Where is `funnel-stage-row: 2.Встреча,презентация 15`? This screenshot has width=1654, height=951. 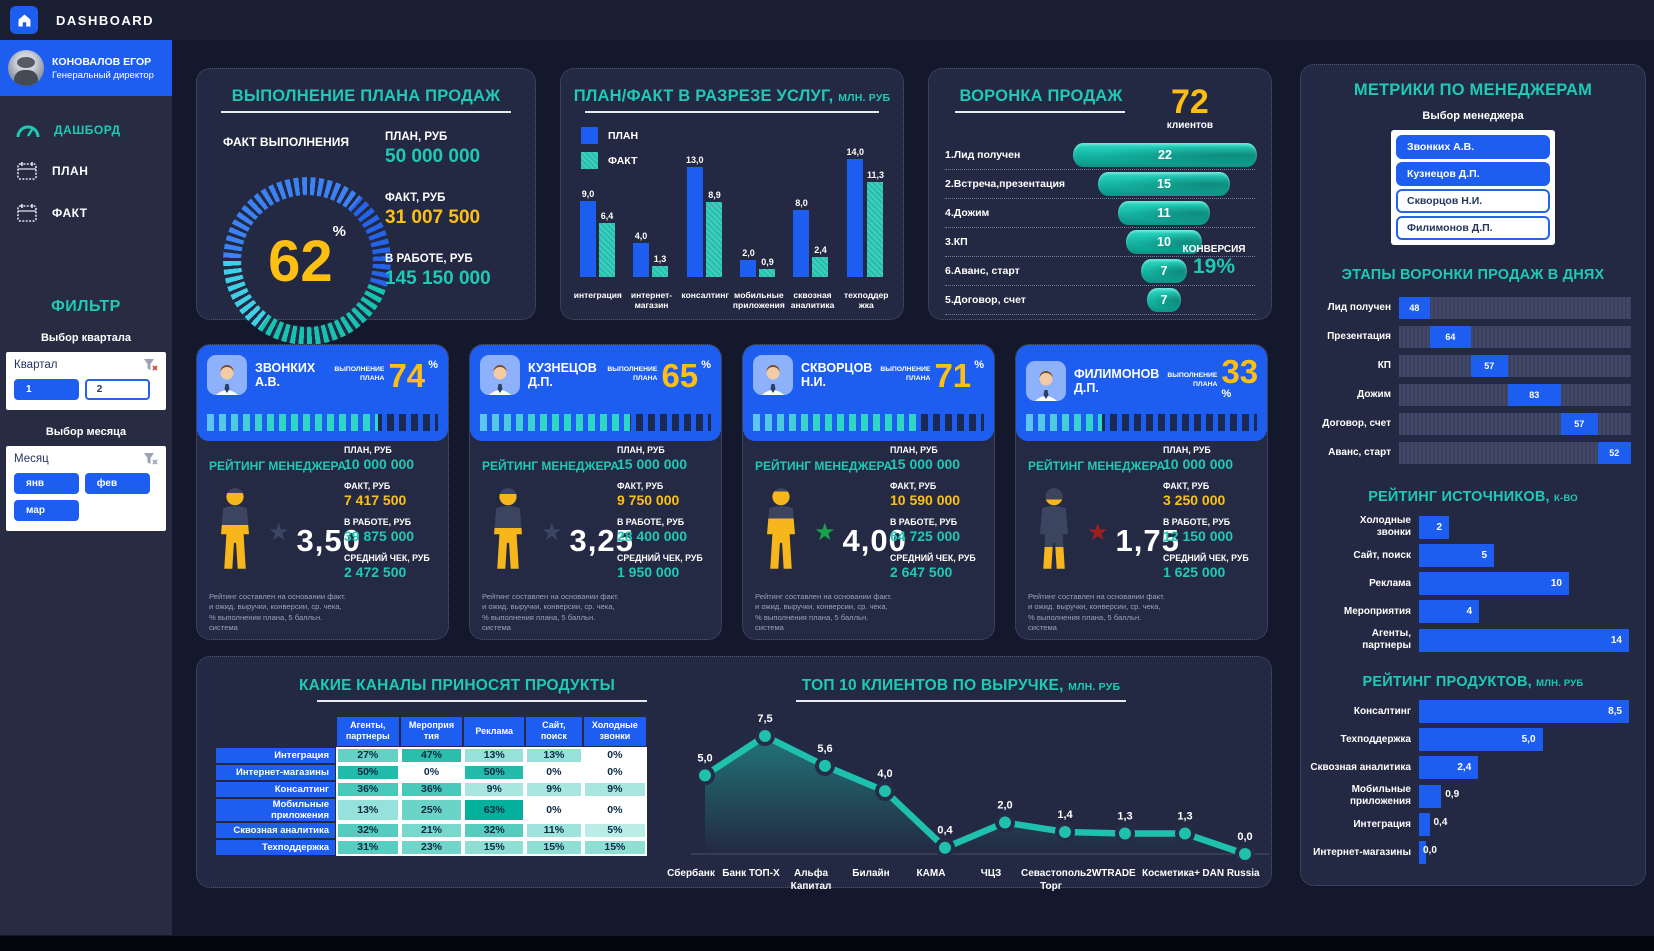
funnel-stage-row: 2.Встреча,презентация 15 is located at coordinates (1100, 184).